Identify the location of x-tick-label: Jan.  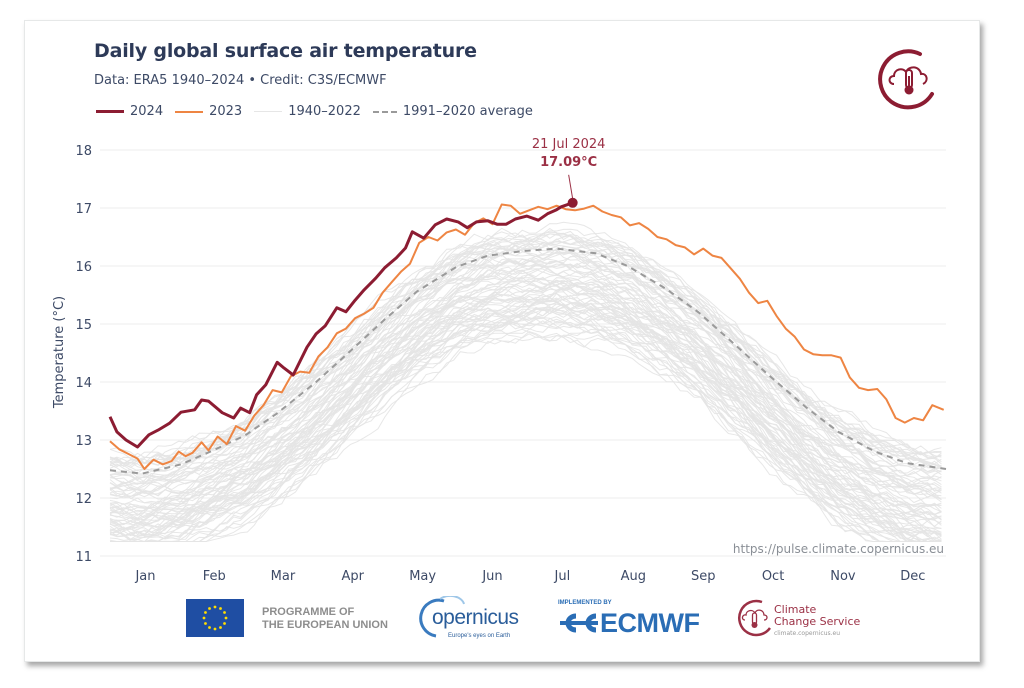
(144, 576).